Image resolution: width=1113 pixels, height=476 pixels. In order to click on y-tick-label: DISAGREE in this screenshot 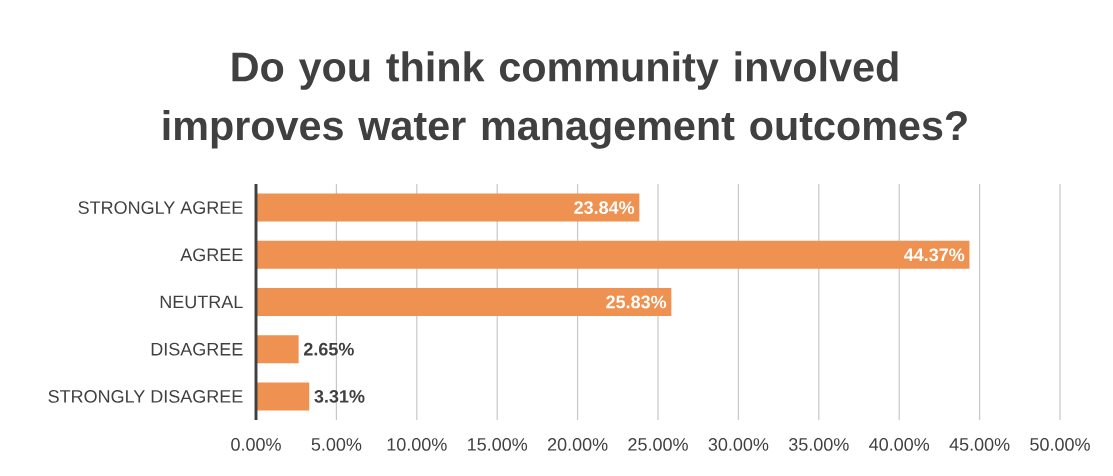, I will do `click(197, 349)`.